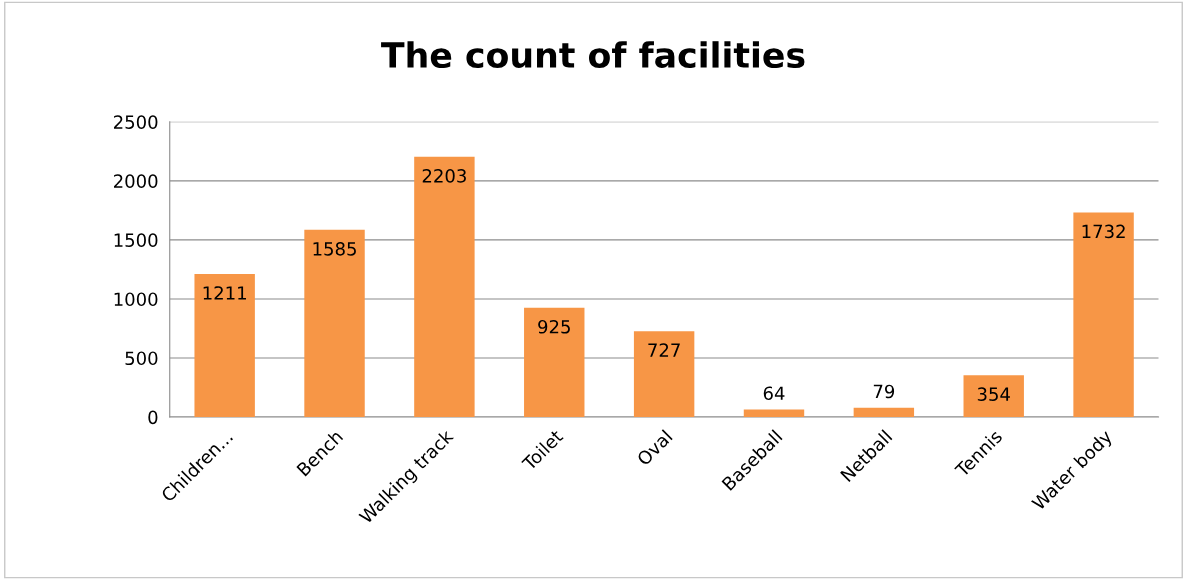  Describe the element at coordinates (136, 122) in the screenshot. I see `y-tick-label: 2500` at that location.